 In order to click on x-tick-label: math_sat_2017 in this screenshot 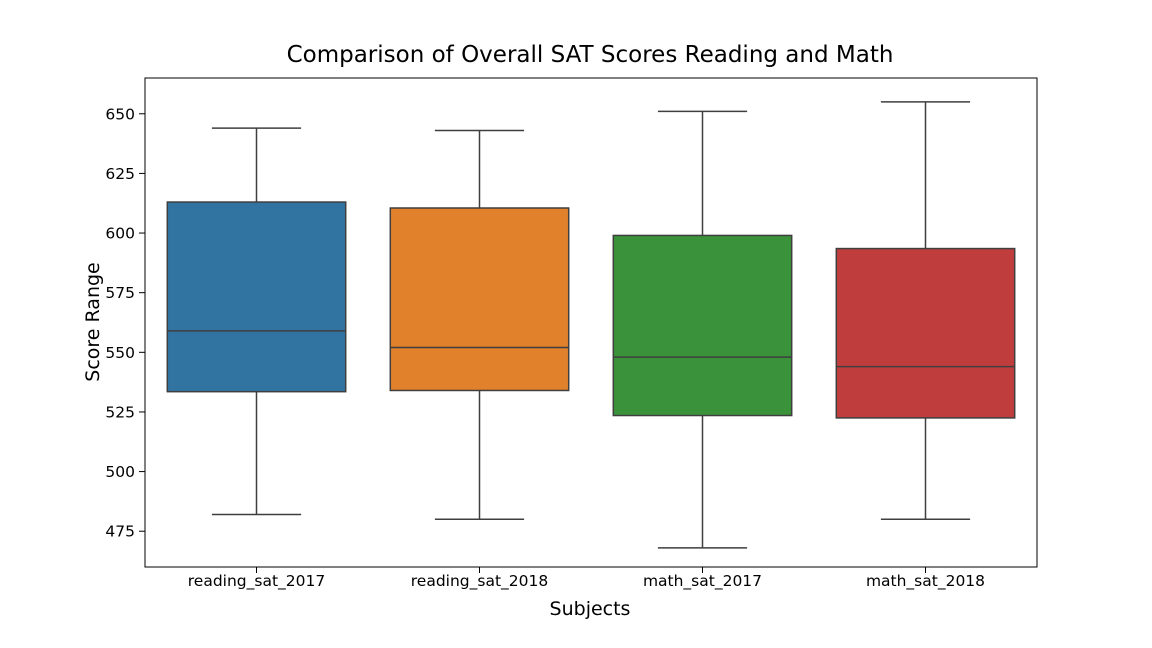, I will do `click(702, 581)`.